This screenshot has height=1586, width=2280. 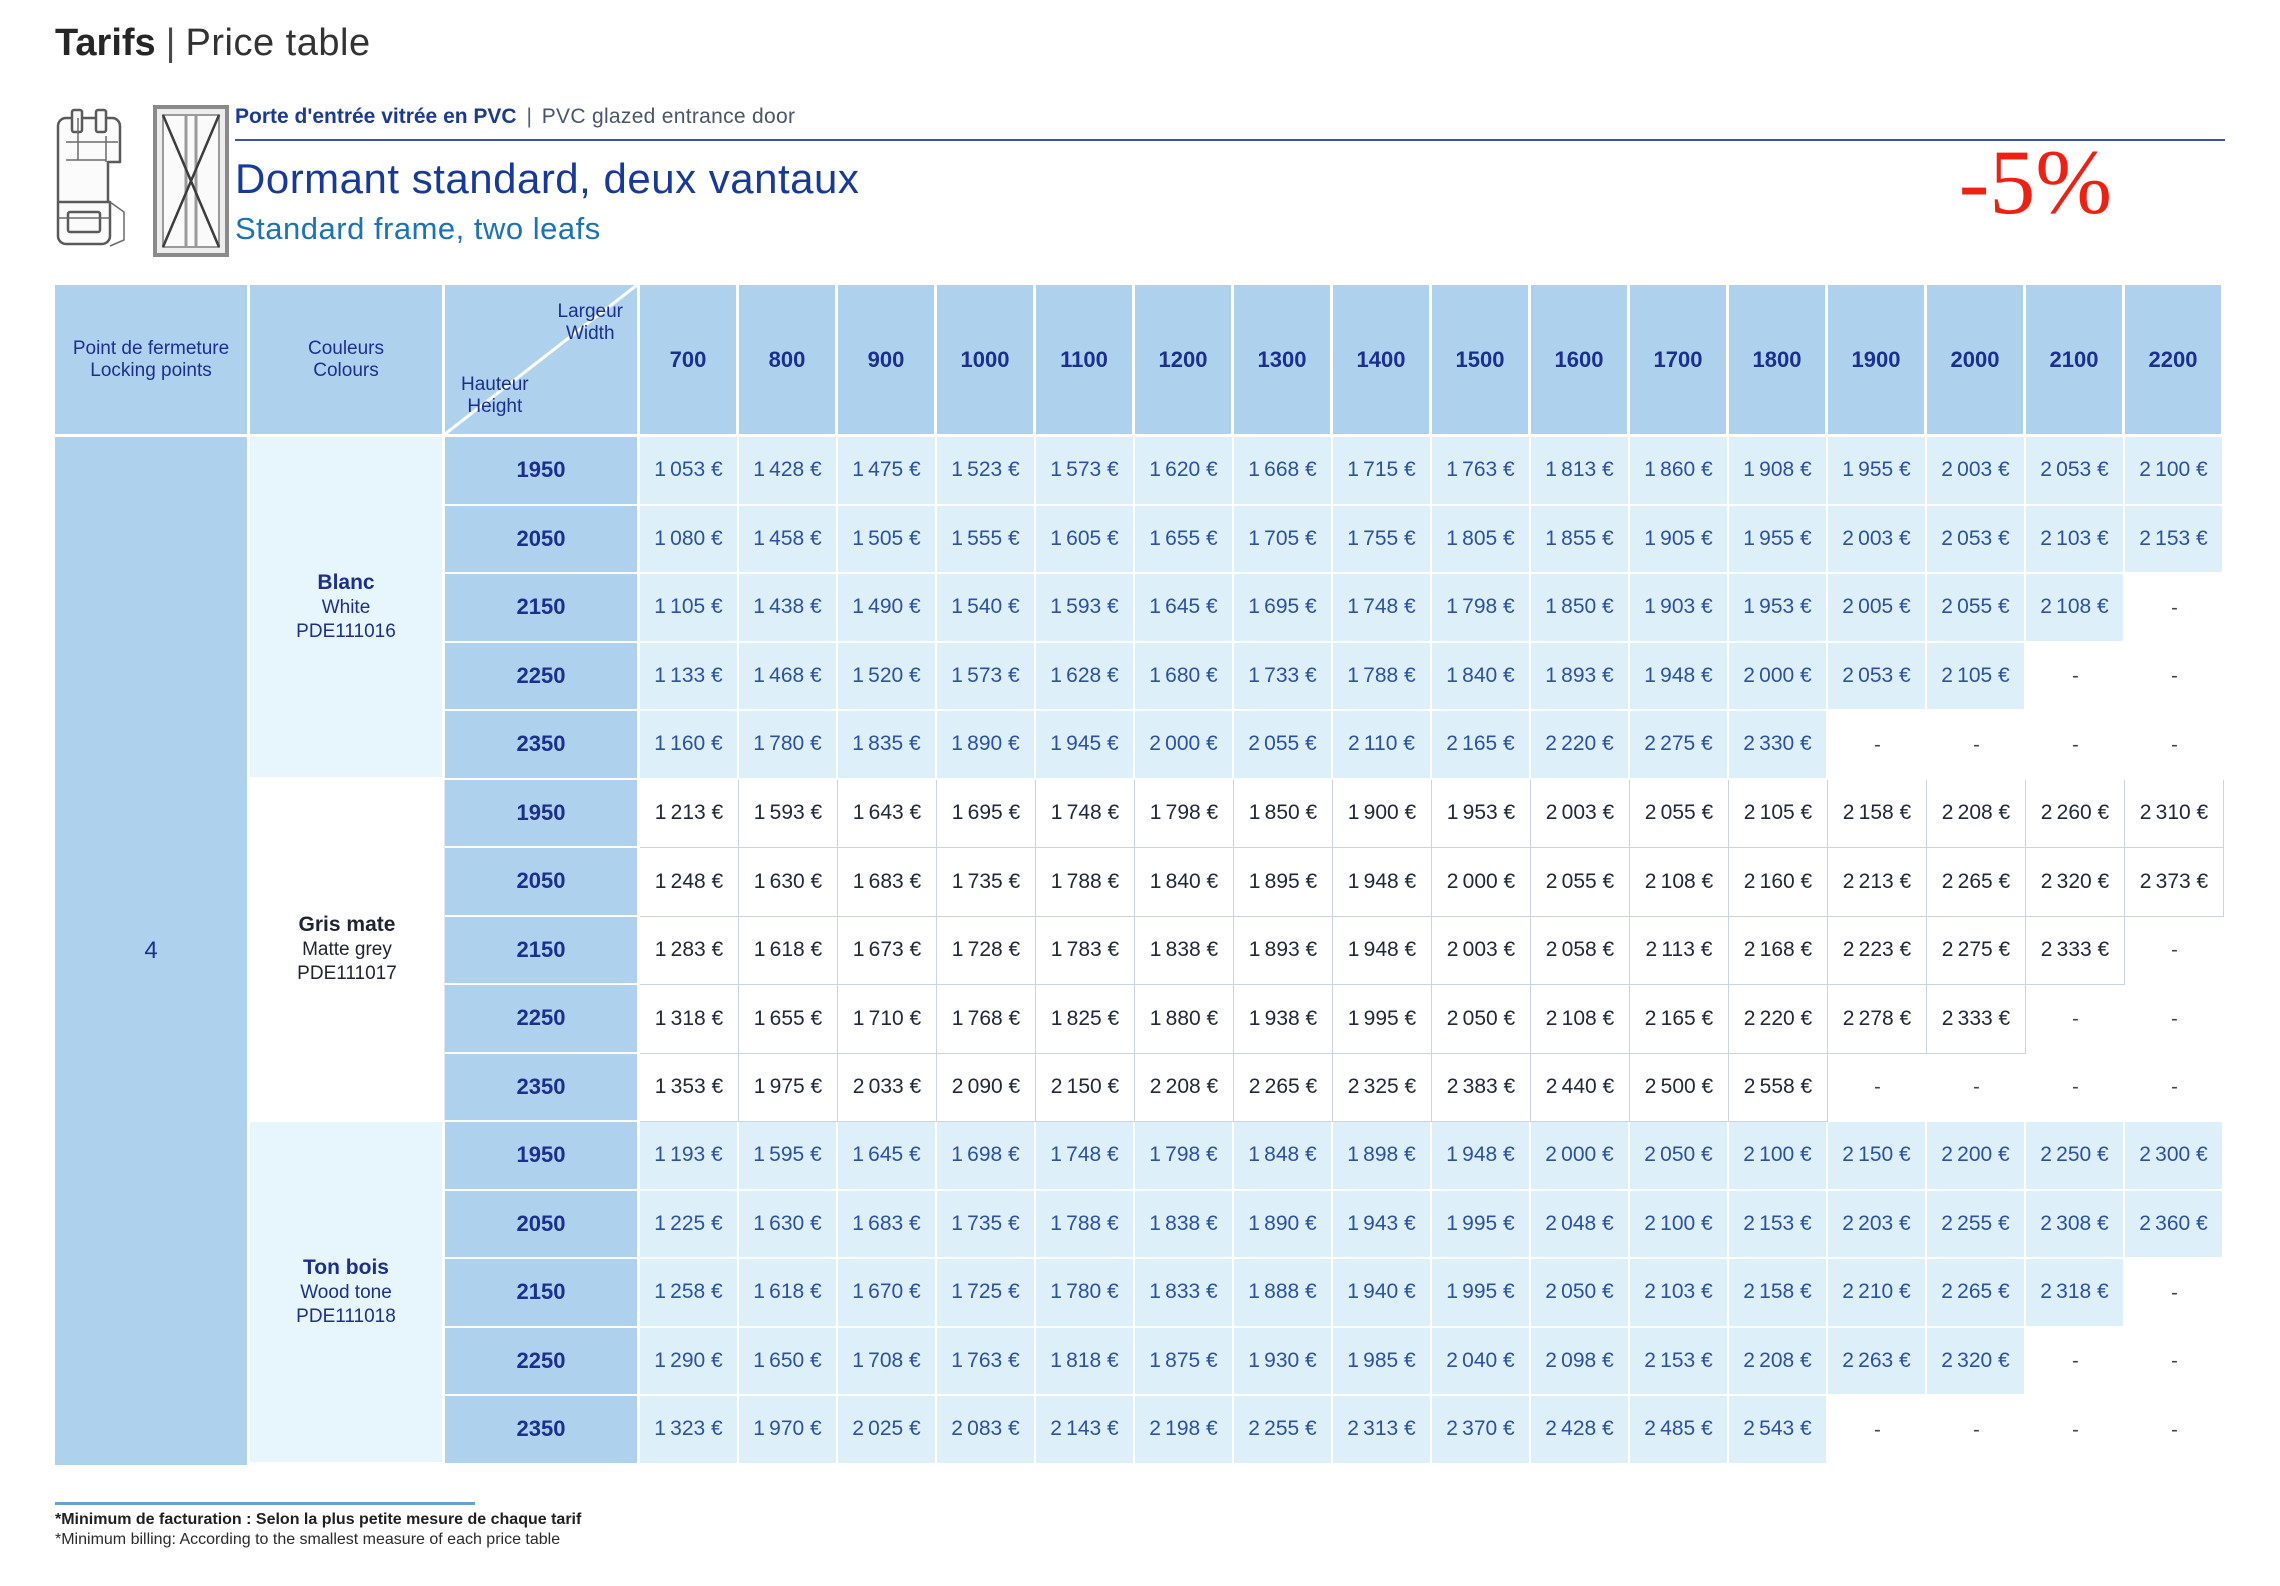 What do you see at coordinates (1580, 361) in the screenshot?
I see `width-header-1600: 1600` at bounding box center [1580, 361].